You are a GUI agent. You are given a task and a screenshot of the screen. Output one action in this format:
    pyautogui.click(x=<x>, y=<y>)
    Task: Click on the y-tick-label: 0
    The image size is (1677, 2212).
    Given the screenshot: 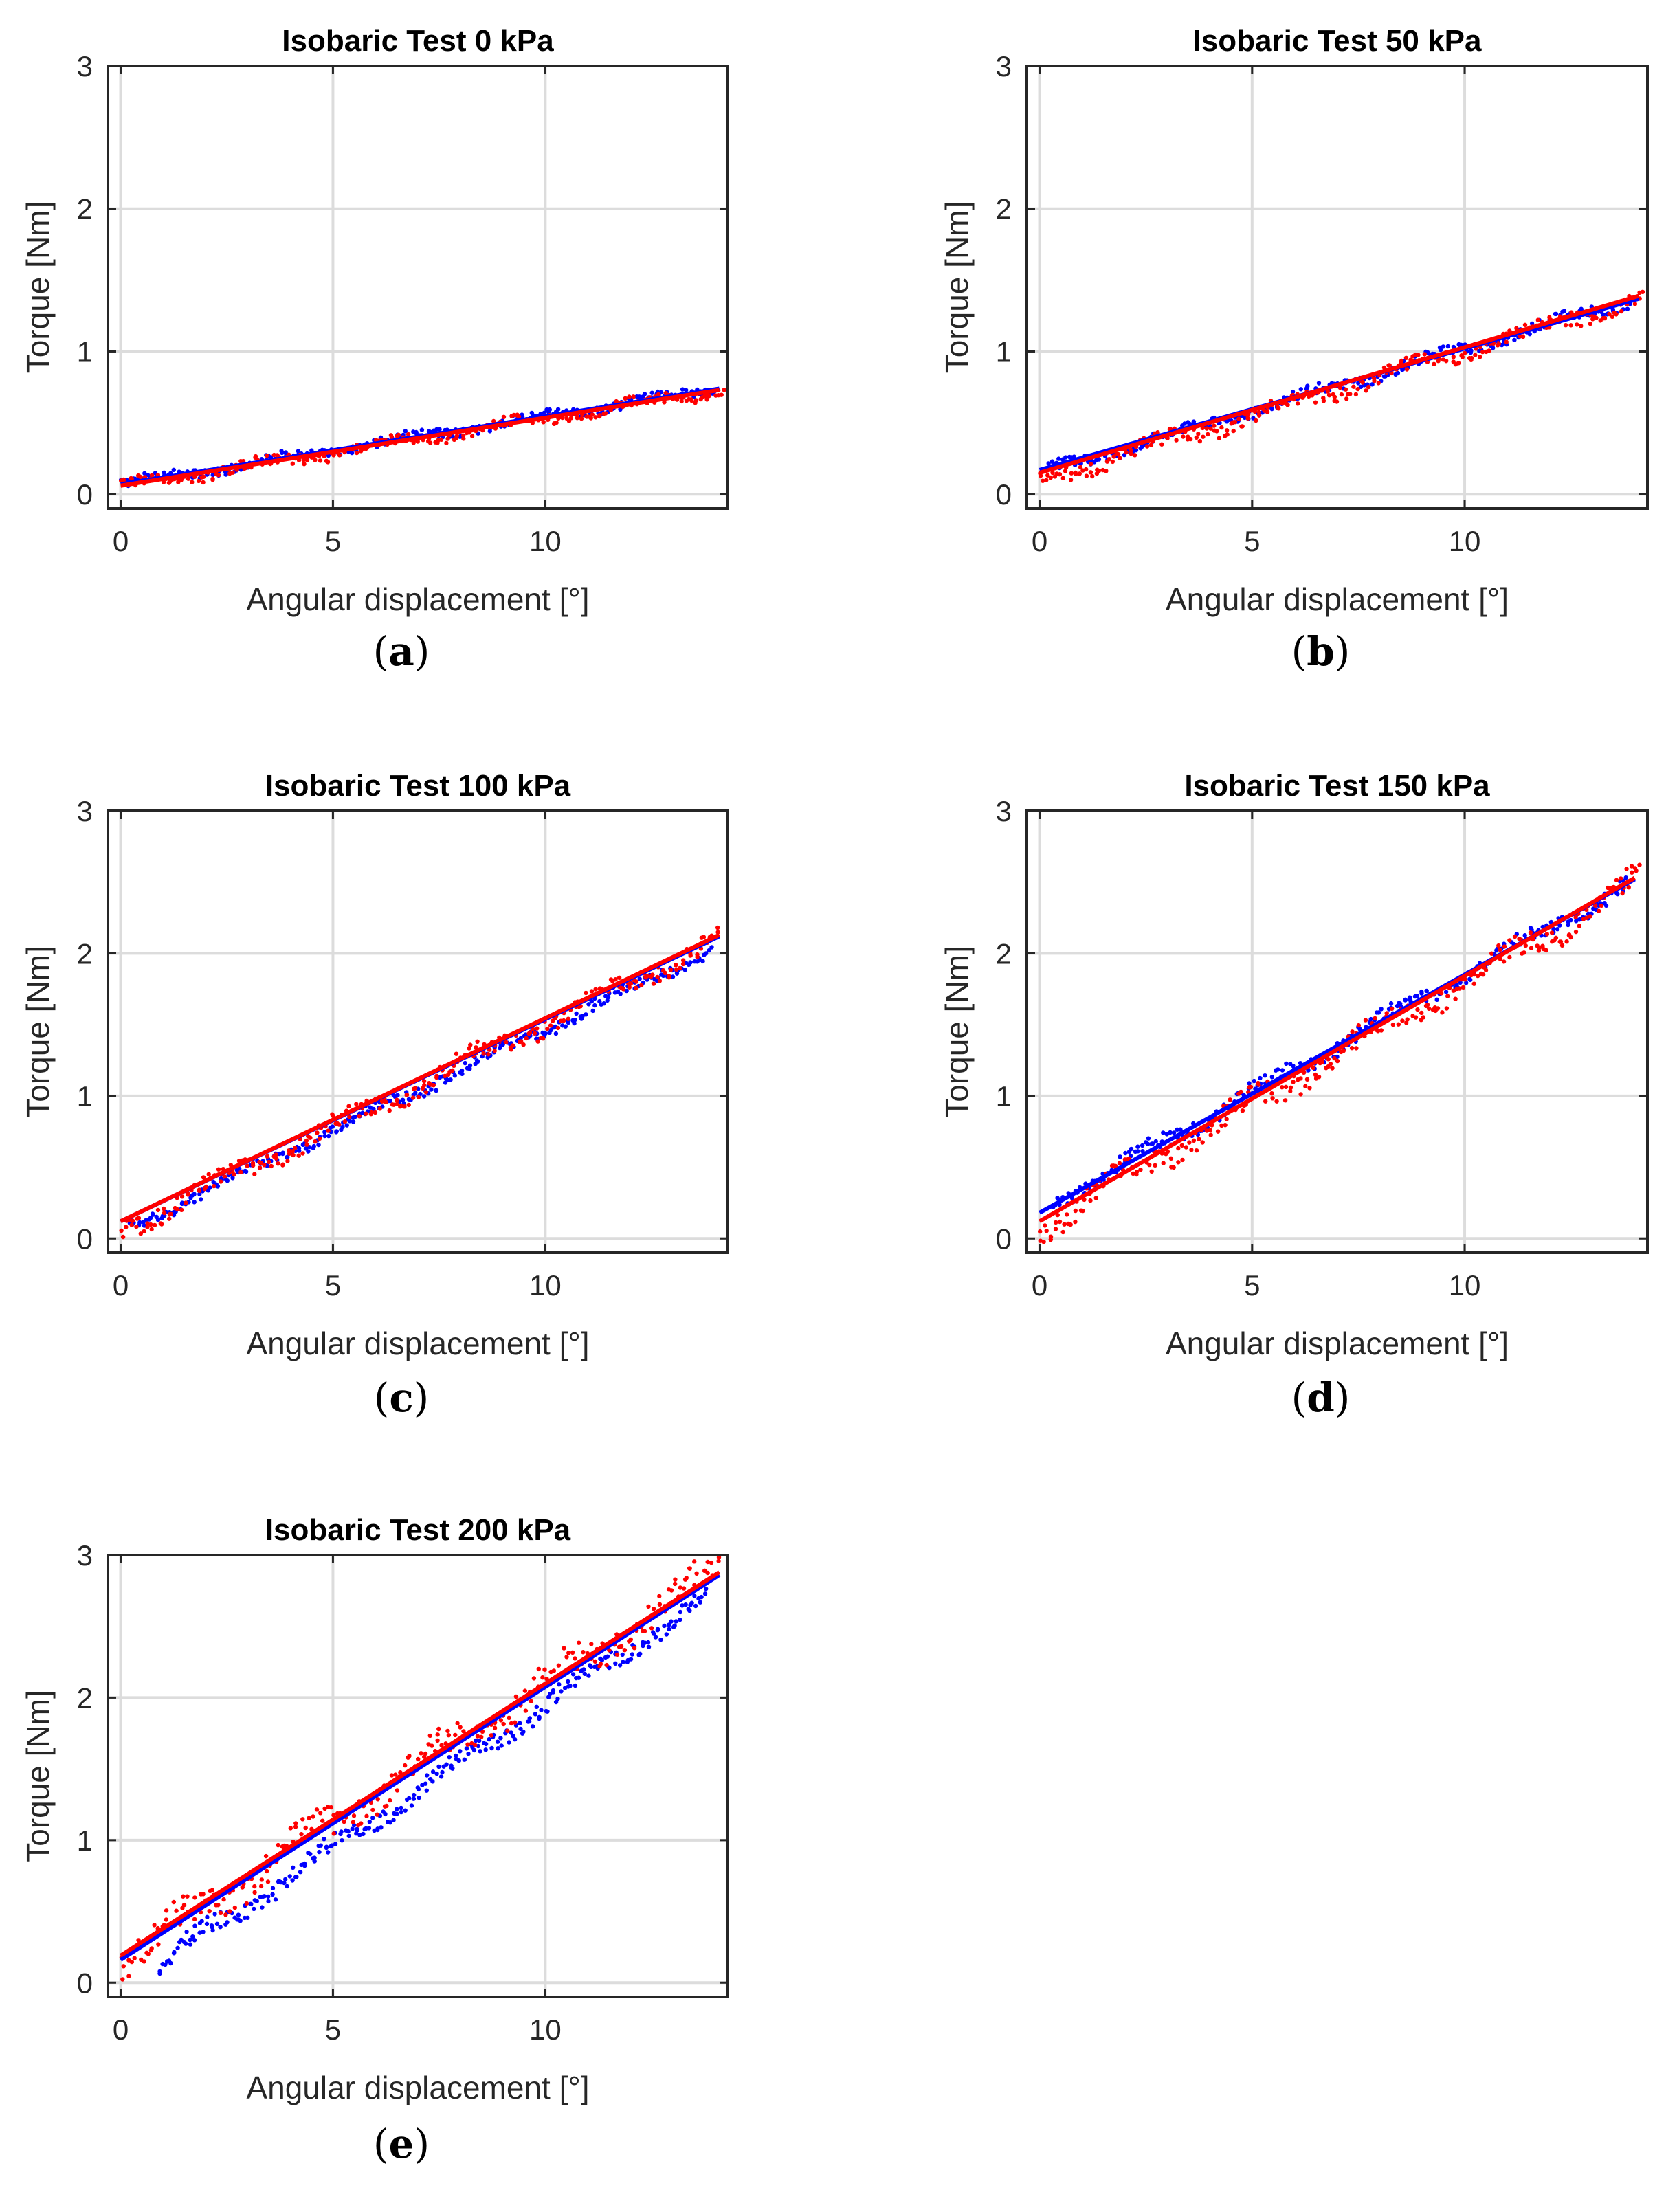 What is the action you would take?
    pyautogui.click(x=85, y=494)
    